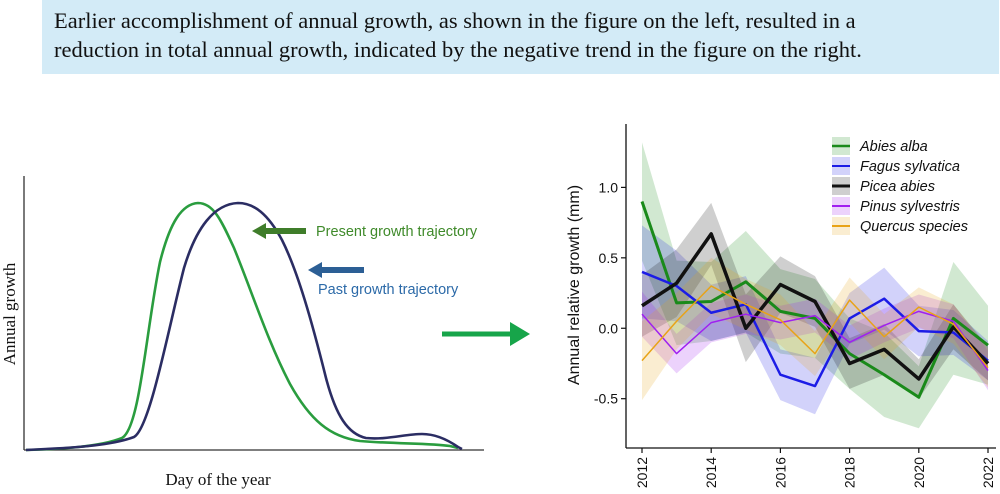 Image resolution: width=1000 pixels, height=494 pixels. Describe the element at coordinates (914, 227) in the screenshot. I see `legend-label: Quercus species` at that location.